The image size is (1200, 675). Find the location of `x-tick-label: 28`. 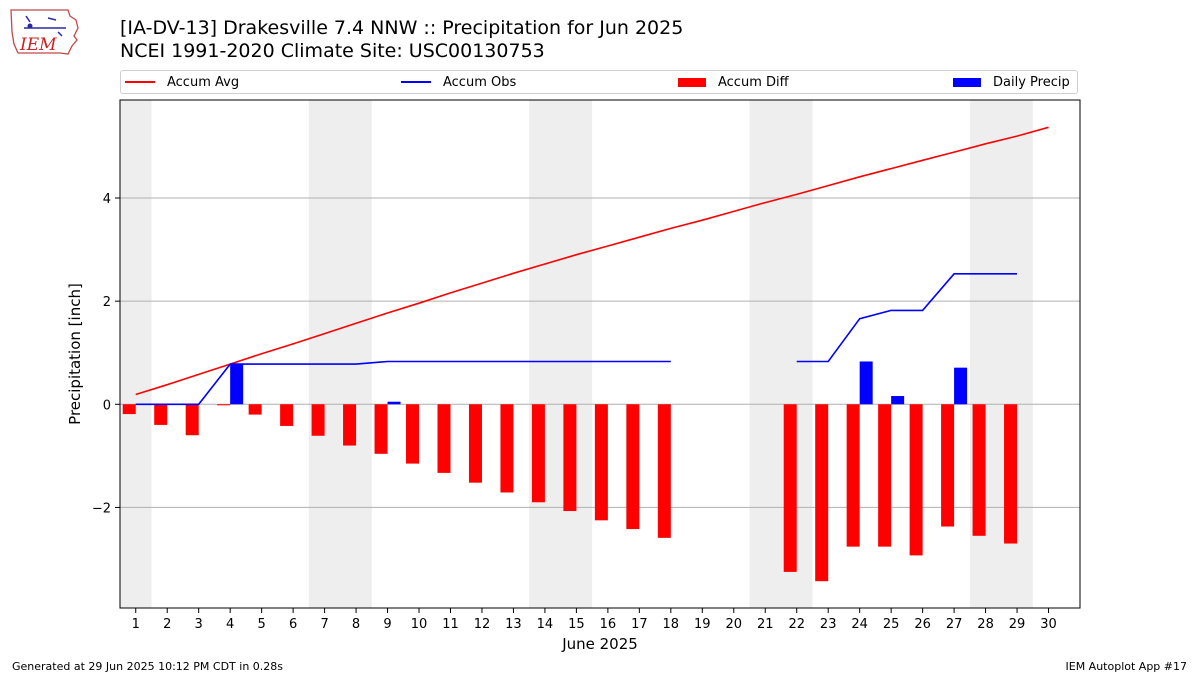

x-tick-label: 28 is located at coordinates (985, 624).